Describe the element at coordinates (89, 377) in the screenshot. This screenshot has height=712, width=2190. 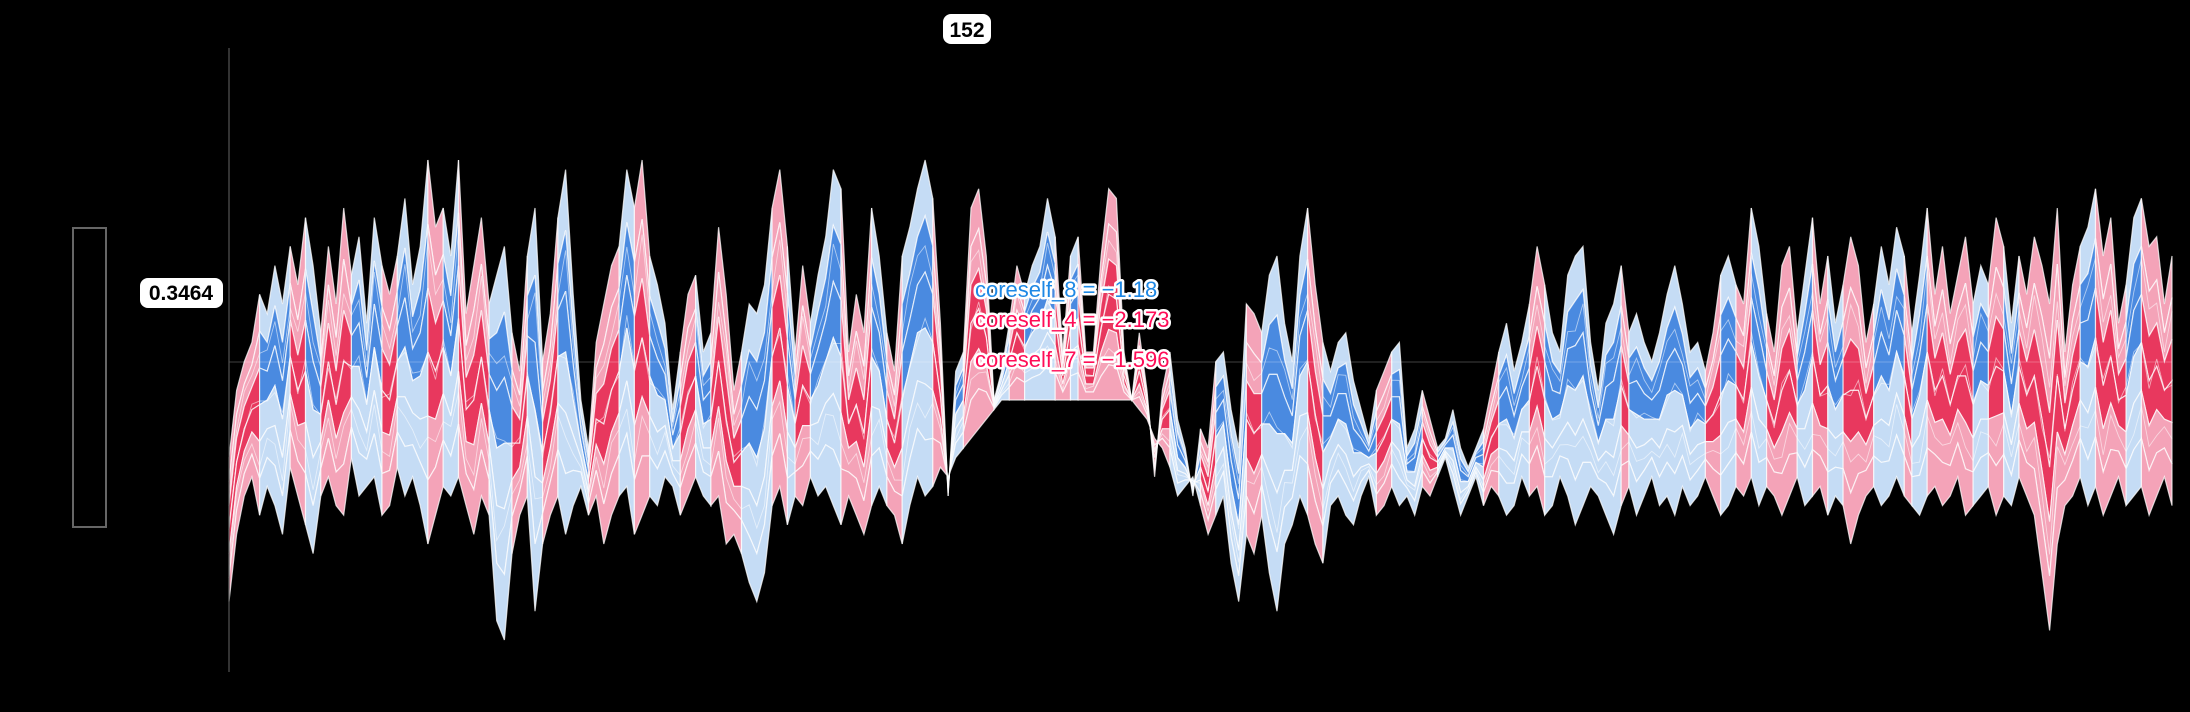
I see `range-brush` at that location.